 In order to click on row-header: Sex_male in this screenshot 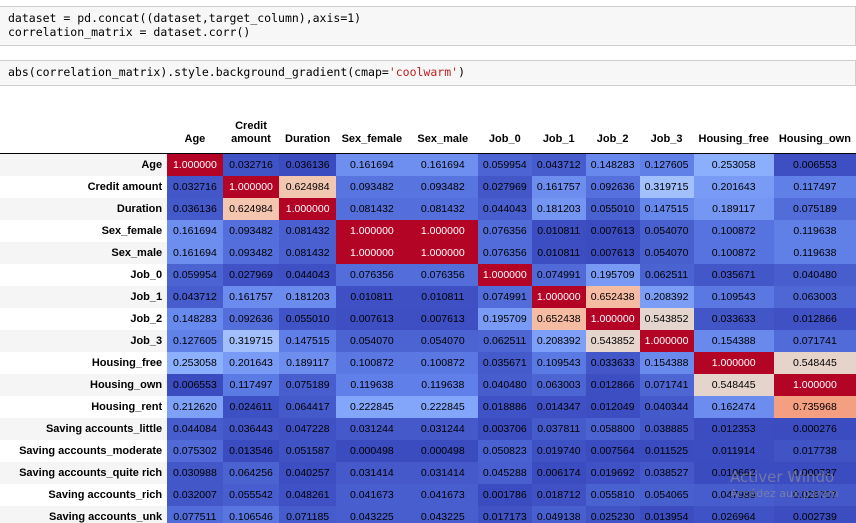, I will do `click(84, 253)`.